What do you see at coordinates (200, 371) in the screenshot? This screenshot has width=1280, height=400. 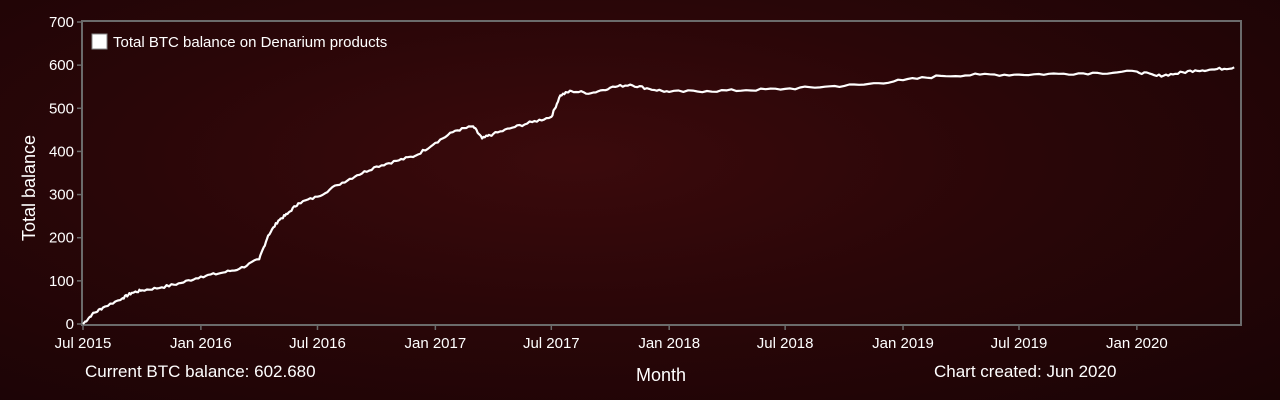 I see `current-balance-label: Current BTC balance: 602.680` at bounding box center [200, 371].